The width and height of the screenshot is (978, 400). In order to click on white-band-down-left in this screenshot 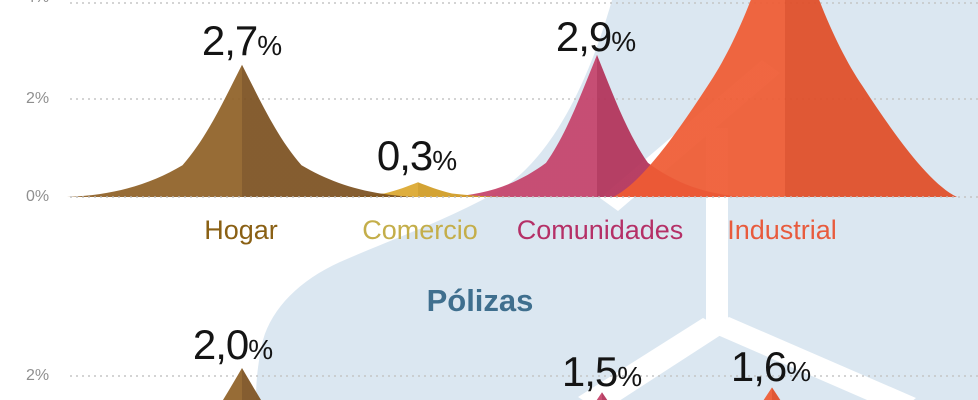, I will do `click(652, 359)`.